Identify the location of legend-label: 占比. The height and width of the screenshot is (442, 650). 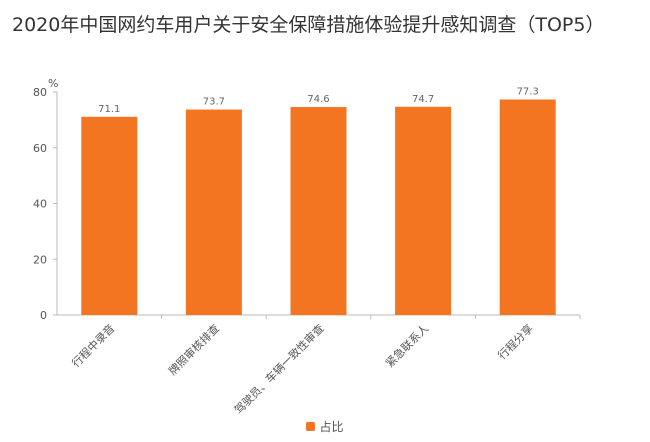
(331, 427).